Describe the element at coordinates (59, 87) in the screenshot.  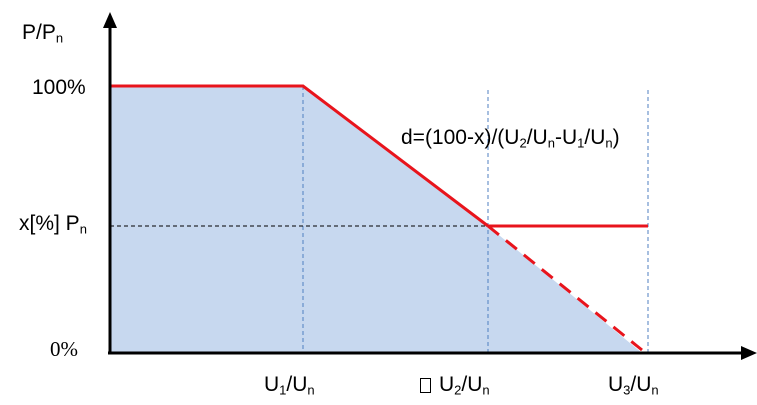
I see `y-tick-100: 100%` at that location.